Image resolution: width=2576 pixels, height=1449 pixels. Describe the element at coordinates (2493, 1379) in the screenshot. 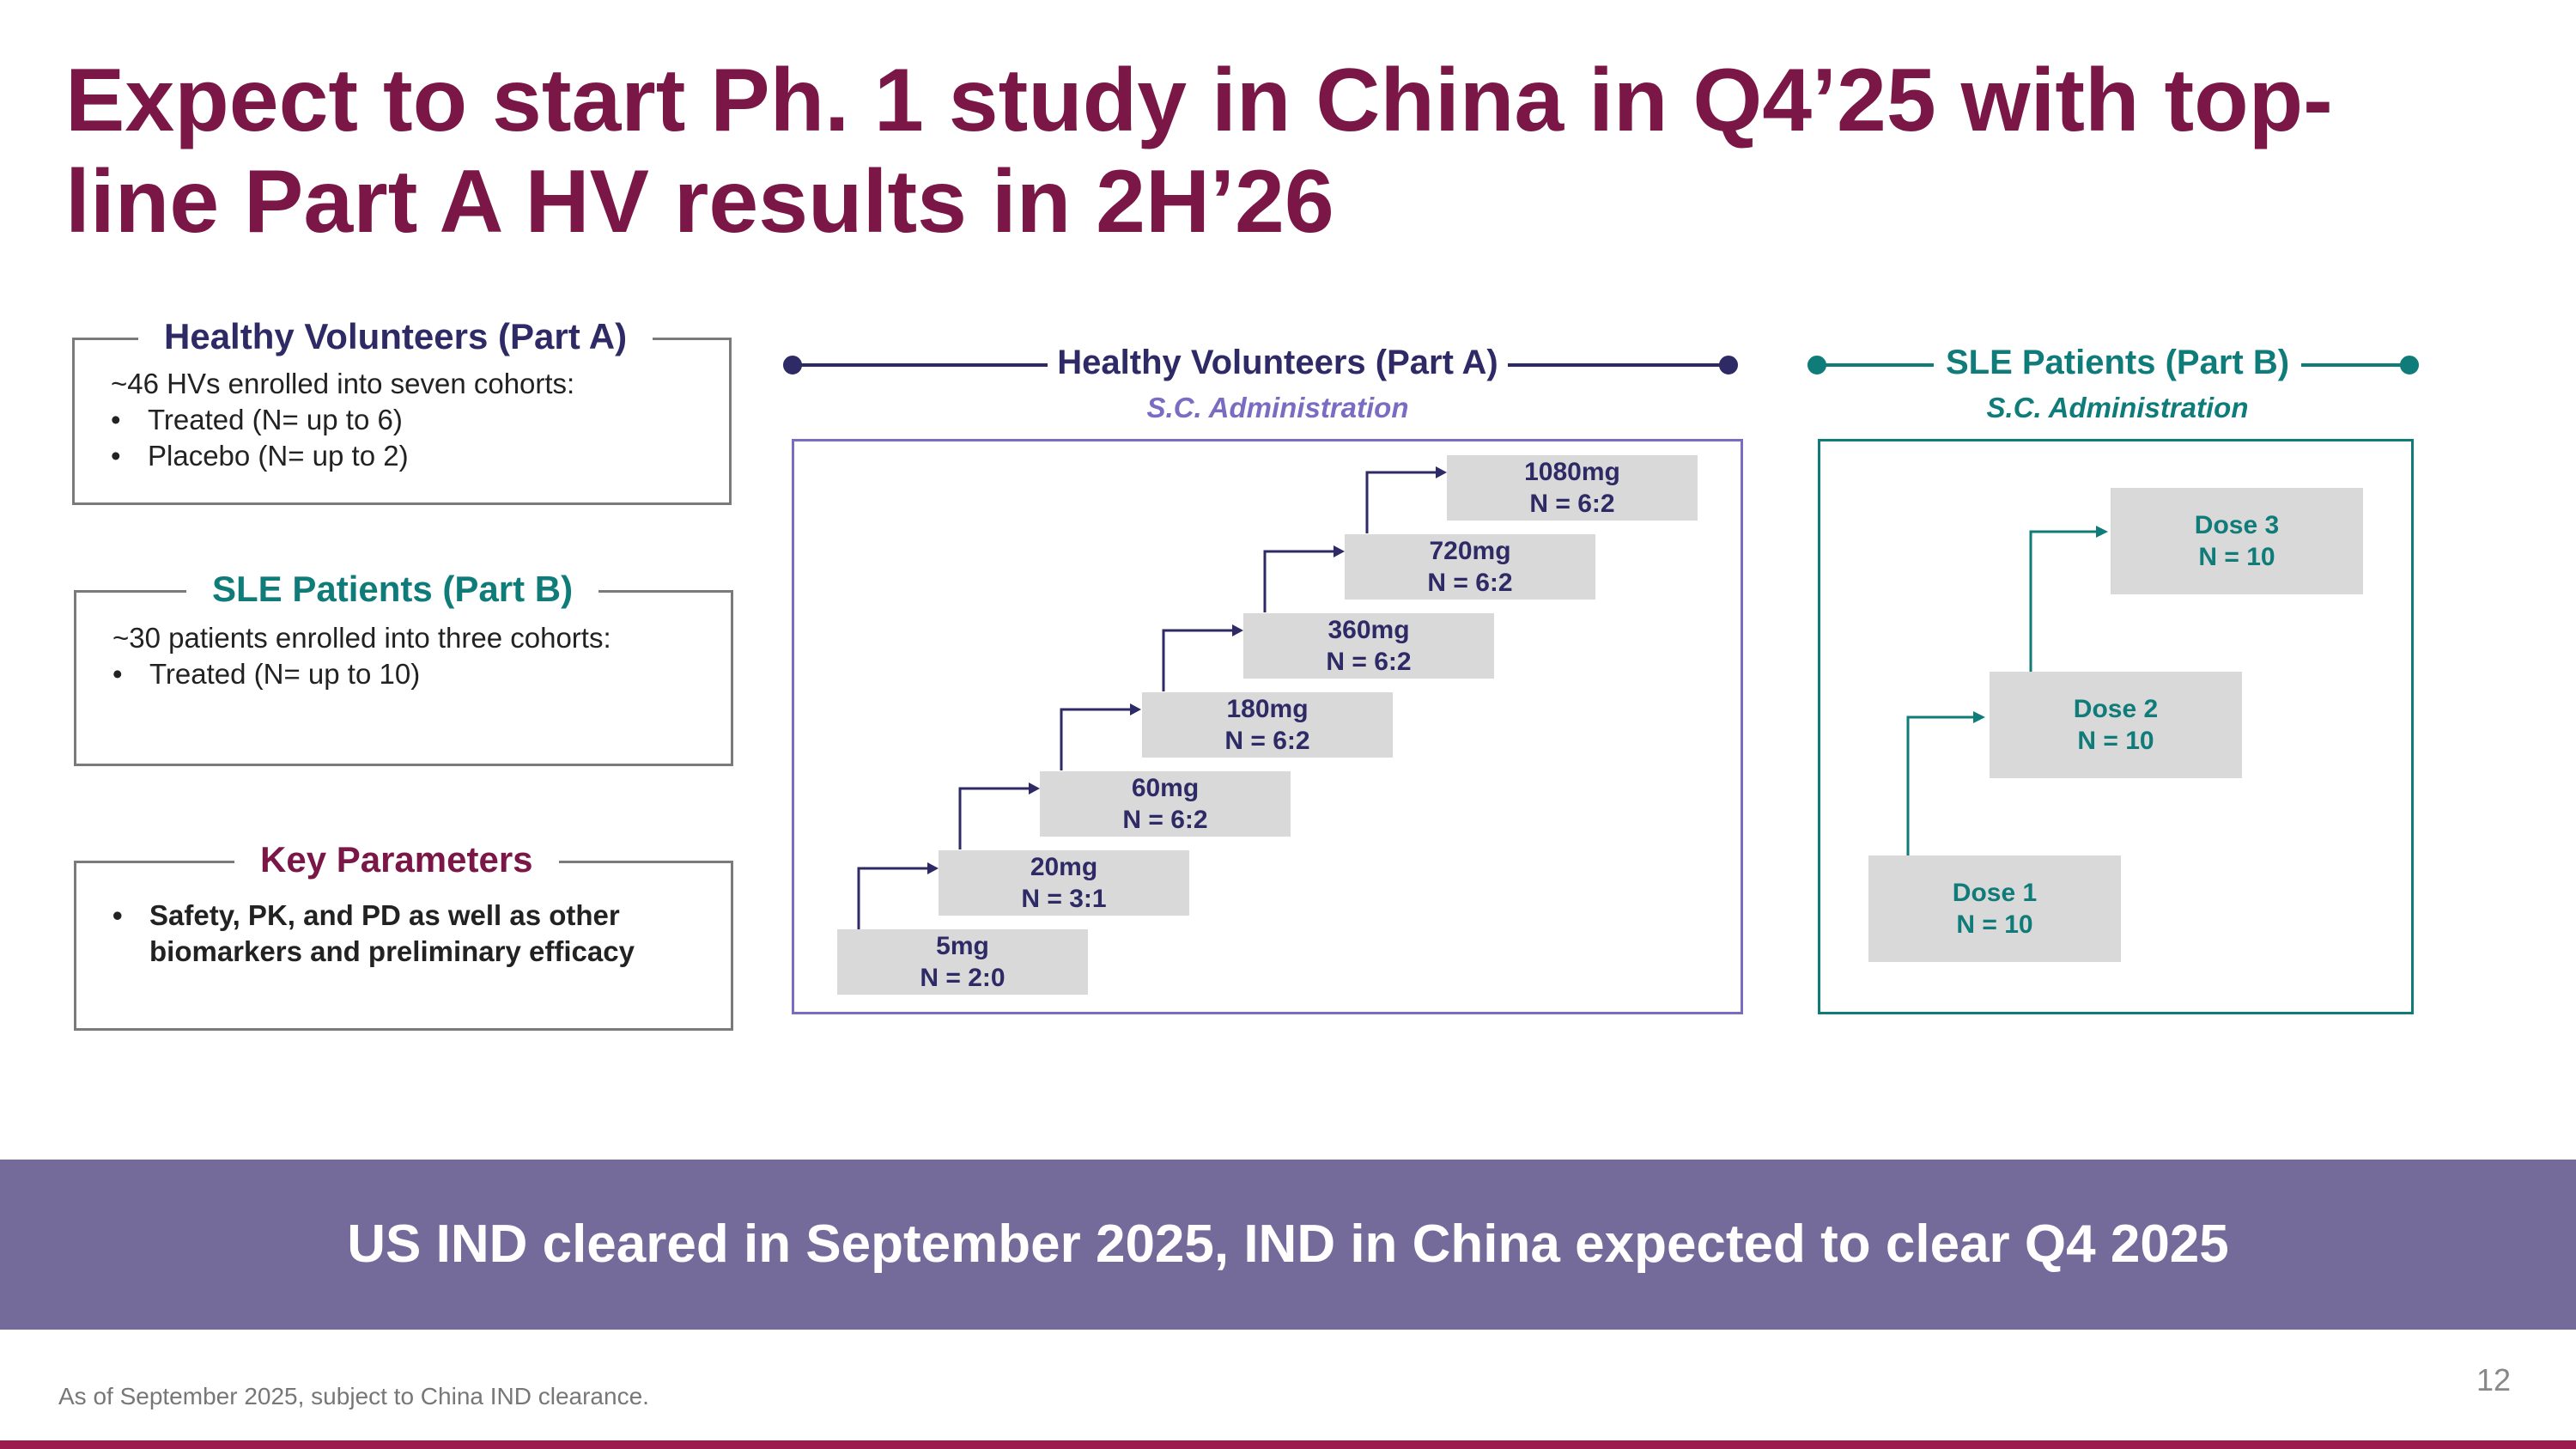

I see `page-number: 12` at that location.